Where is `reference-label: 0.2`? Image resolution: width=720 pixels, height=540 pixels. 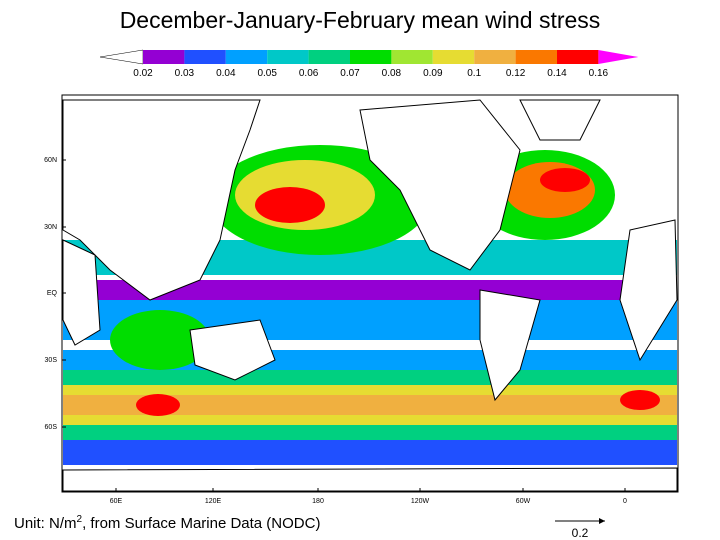
reference-label: 0.2 is located at coordinates (580, 533).